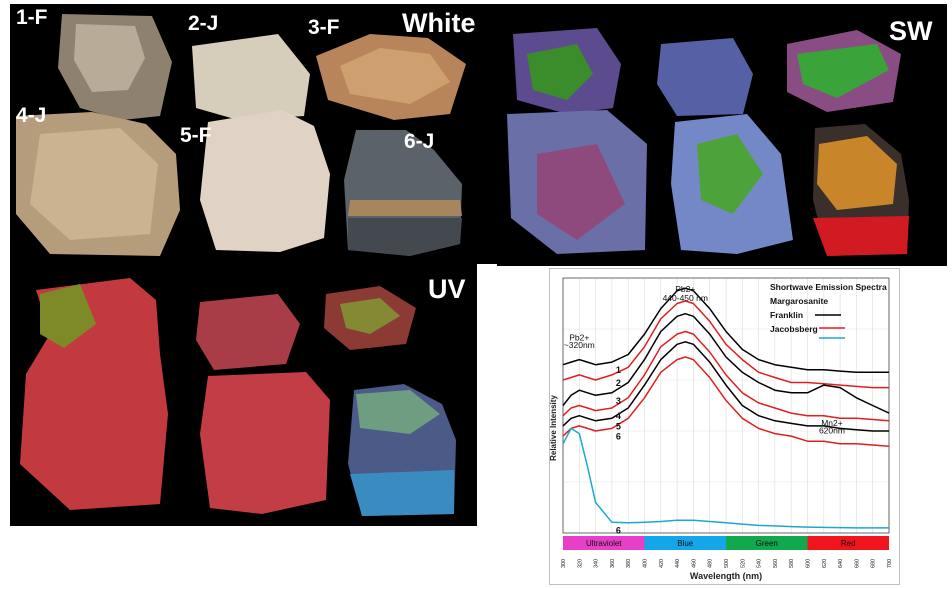 The image size is (952, 589). What do you see at coordinates (553, 428) in the screenshot?
I see `y-axis-label: Relative Intensity` at bounding box center [553, 428].